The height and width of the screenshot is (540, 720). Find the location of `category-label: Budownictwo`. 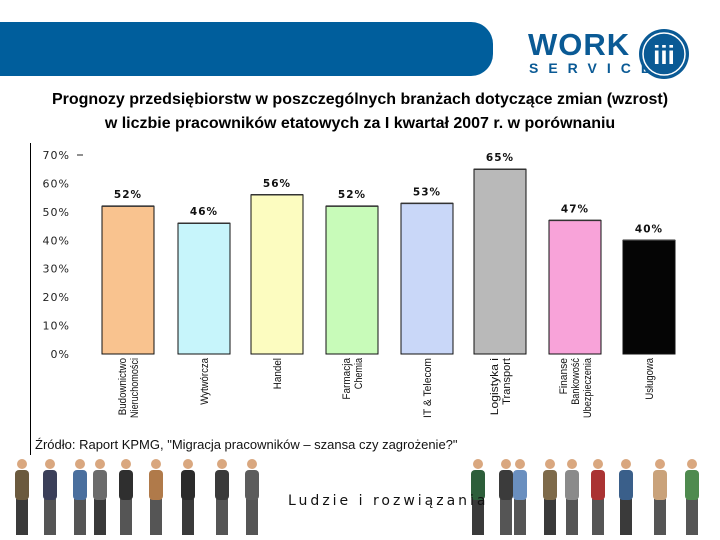

category-label: Budownictwo is located at coordinates (123, 386).